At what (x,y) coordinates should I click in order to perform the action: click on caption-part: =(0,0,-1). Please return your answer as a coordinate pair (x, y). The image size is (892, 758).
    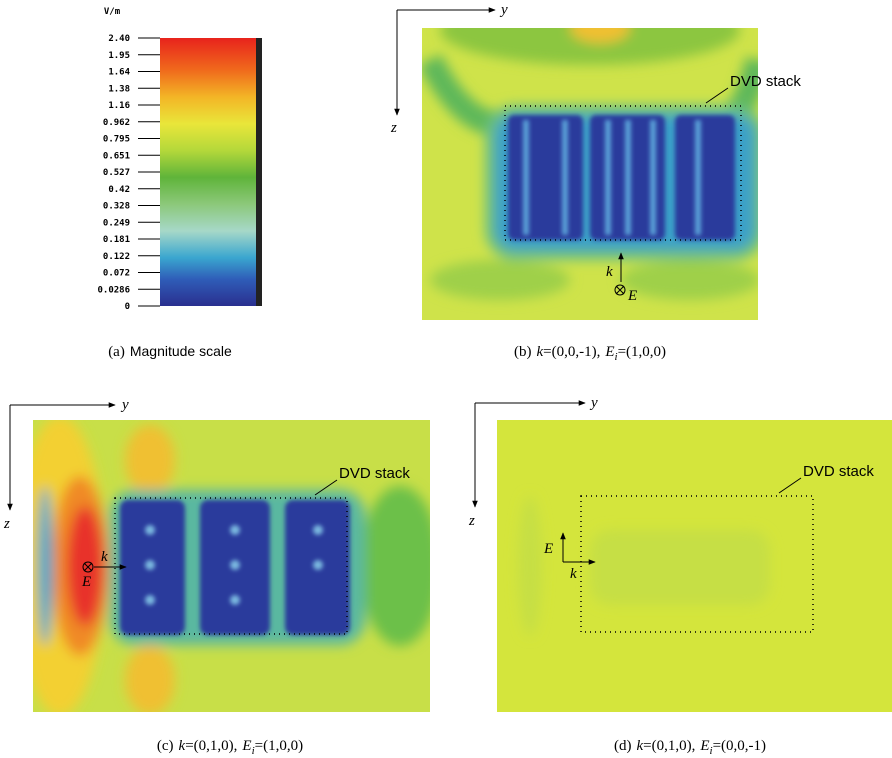
    Looking at the image, I should click on (739, 746).